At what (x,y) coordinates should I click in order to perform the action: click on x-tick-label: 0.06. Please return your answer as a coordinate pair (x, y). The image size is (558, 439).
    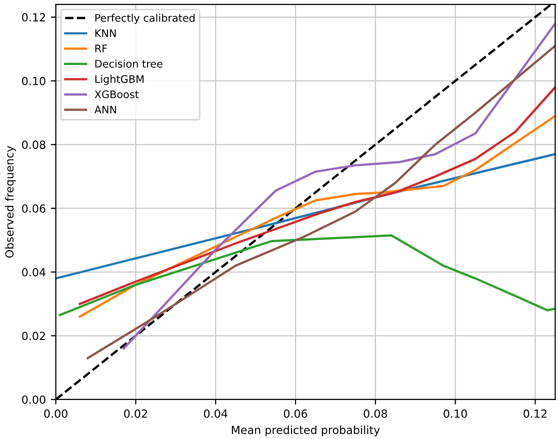
    Looking at the image, I should click on (296, 413).